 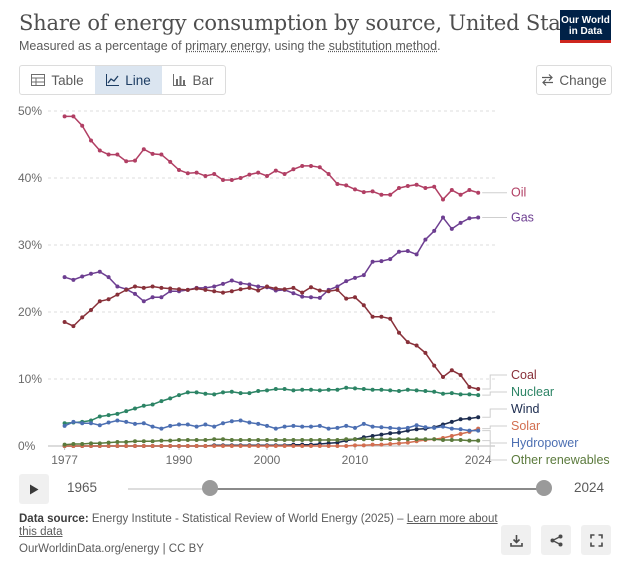 I want to click on timeline-end-handle, so click(x=544, y=488).